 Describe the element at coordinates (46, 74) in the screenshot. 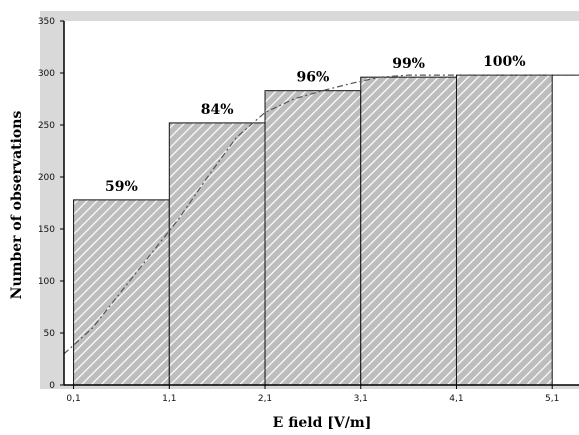

I see `y-tick-label-6: 300` at that location.